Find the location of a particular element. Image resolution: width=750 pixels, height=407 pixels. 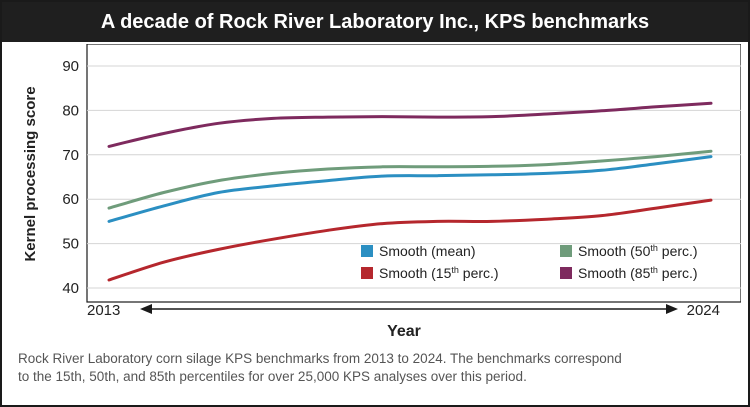

y-axis-label: Kernel processing score is located at coordinates (30, 173).